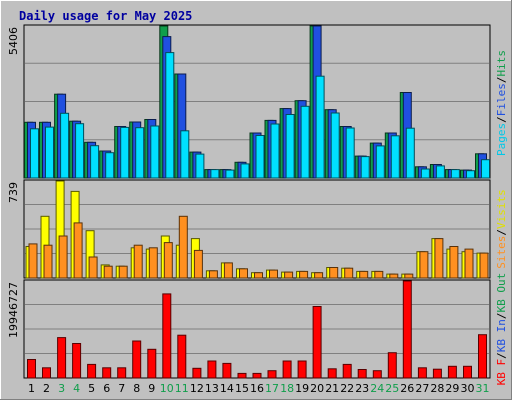  Describe the element at coordinates (182, 388) in the screenshot. I see `day-label-11: 11` at that location.